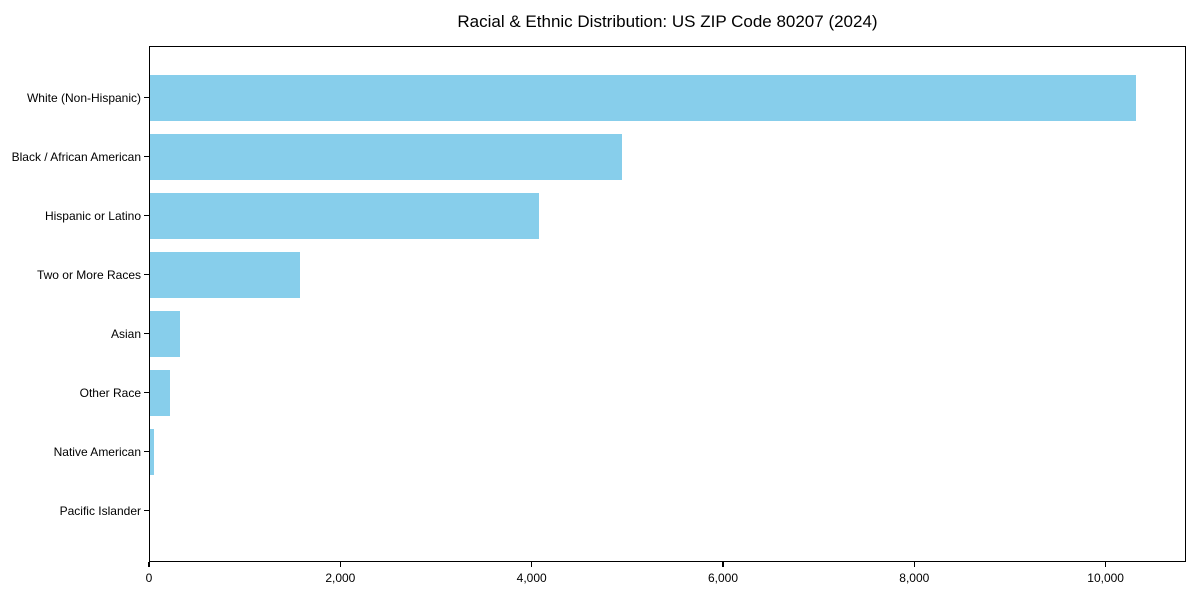  Describe the element at coordinates (914, 578) in the screenshot. I see `x-tick-label: 8,000` at that location.